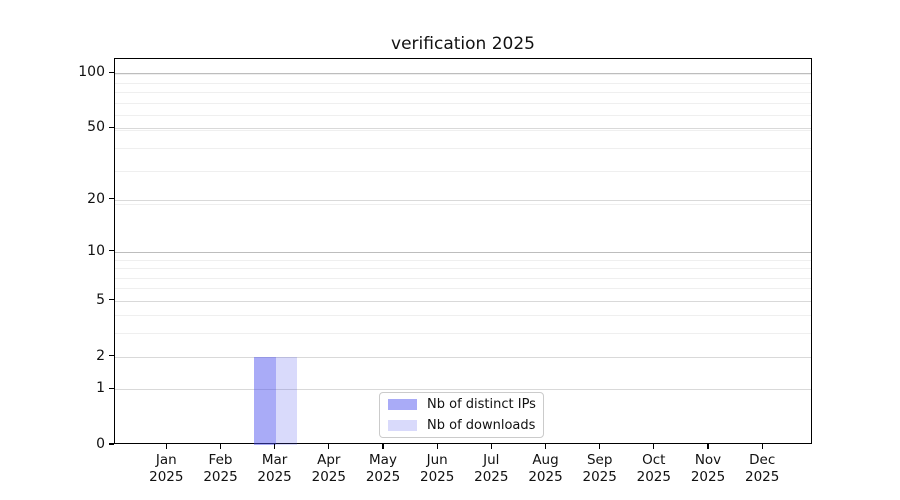 This screenshot has height=500, width=900. What do you see at coordinates (265, 400) in the screenshot?
I see `bar-distinct-ips-mar` at bounding box center [265, 400].